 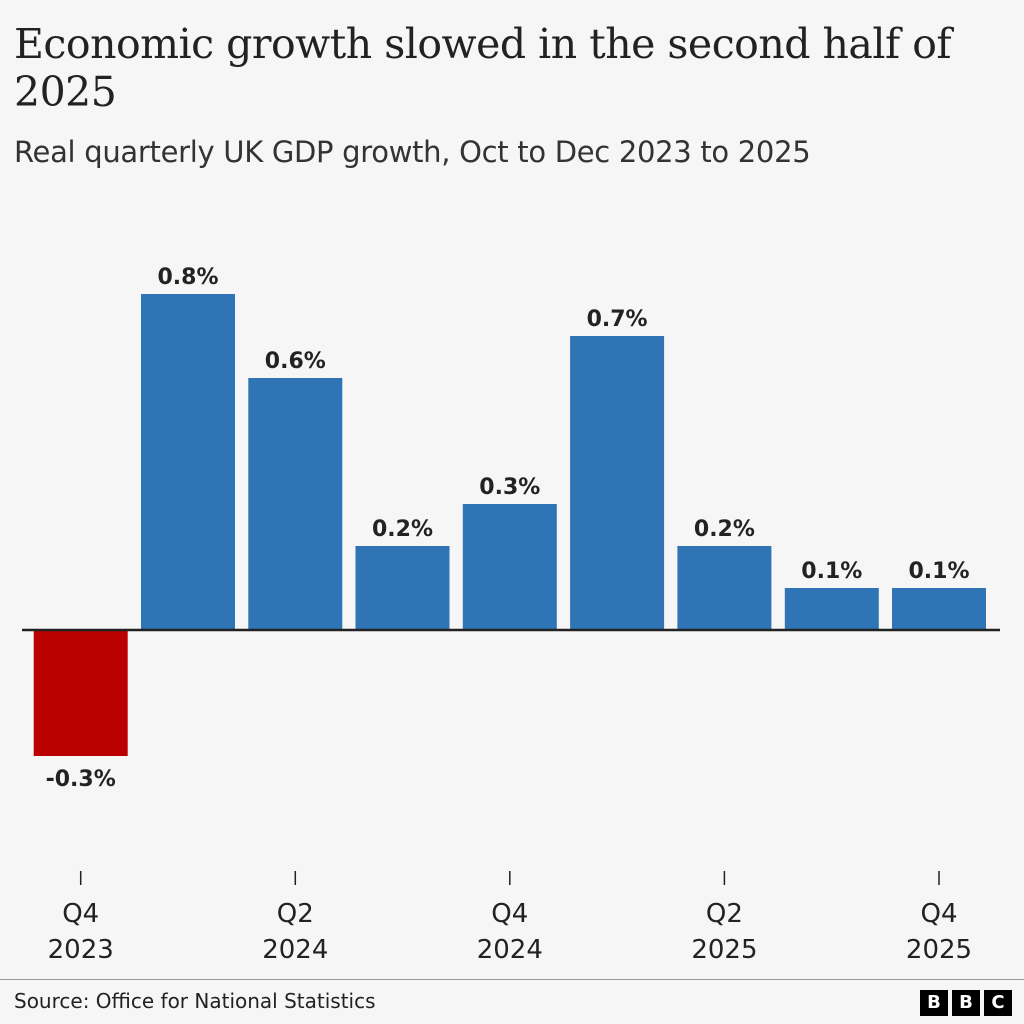 What do you see at coordinates (617, 319) in the screenshot?
I see `data-label: 0.7%` at bounding box center [617, 319].